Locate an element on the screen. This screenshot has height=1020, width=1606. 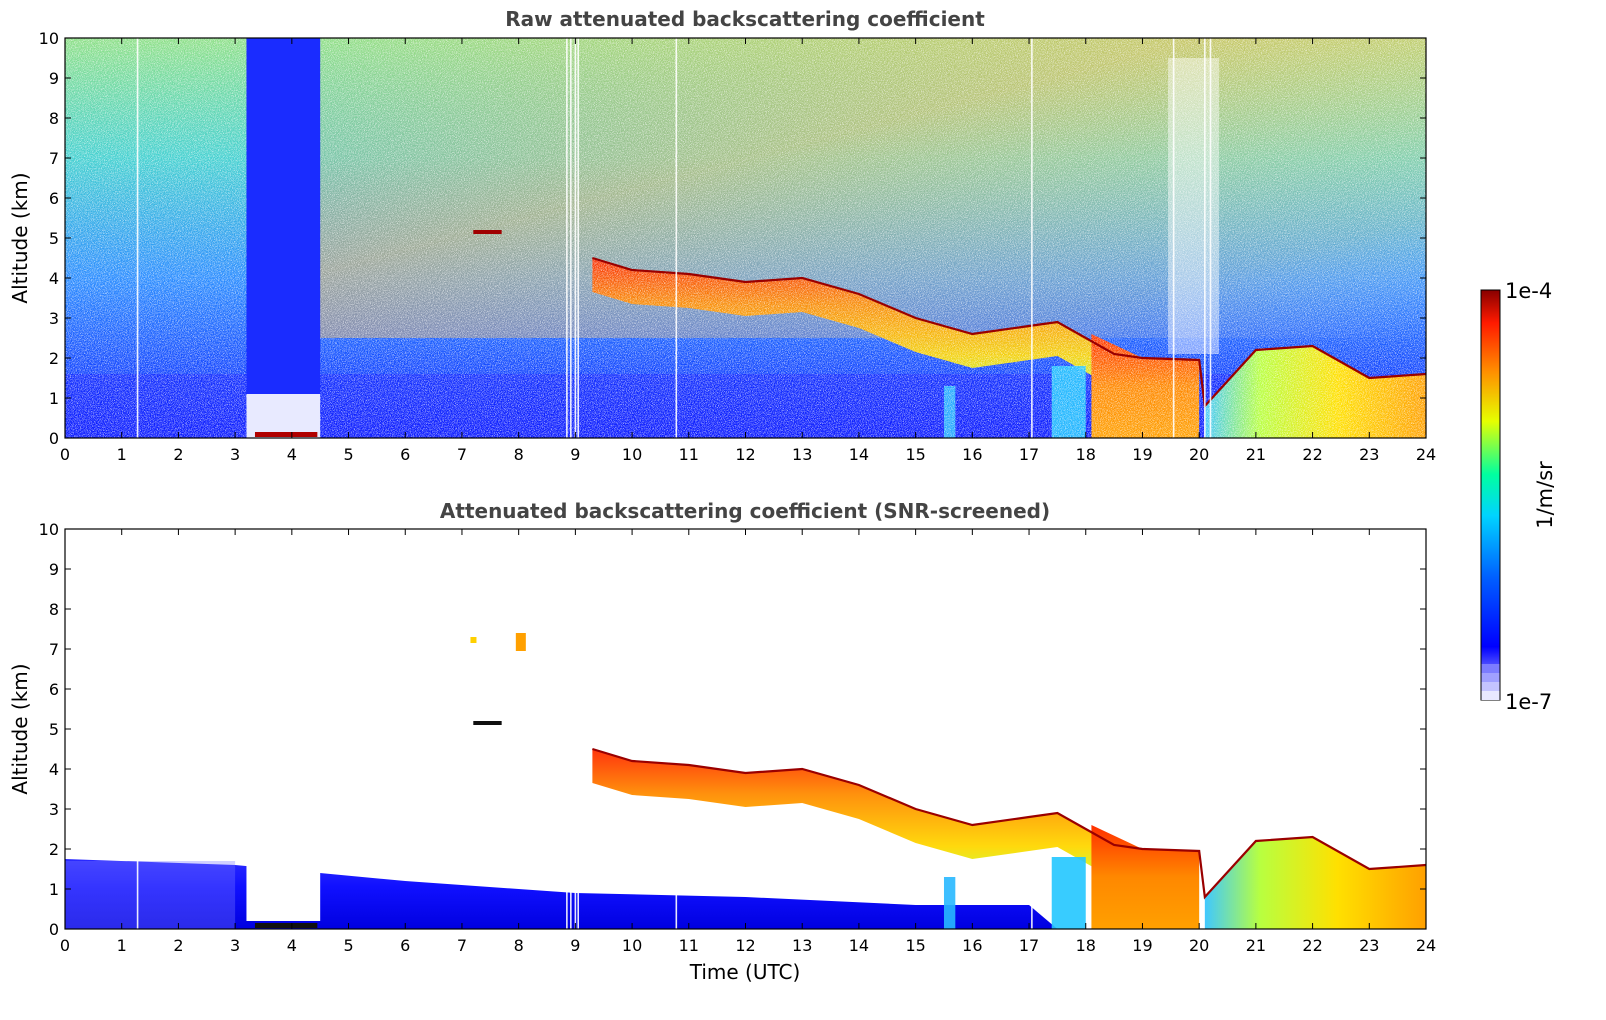
right-cloud-block is located at coordinates (1315, 883).